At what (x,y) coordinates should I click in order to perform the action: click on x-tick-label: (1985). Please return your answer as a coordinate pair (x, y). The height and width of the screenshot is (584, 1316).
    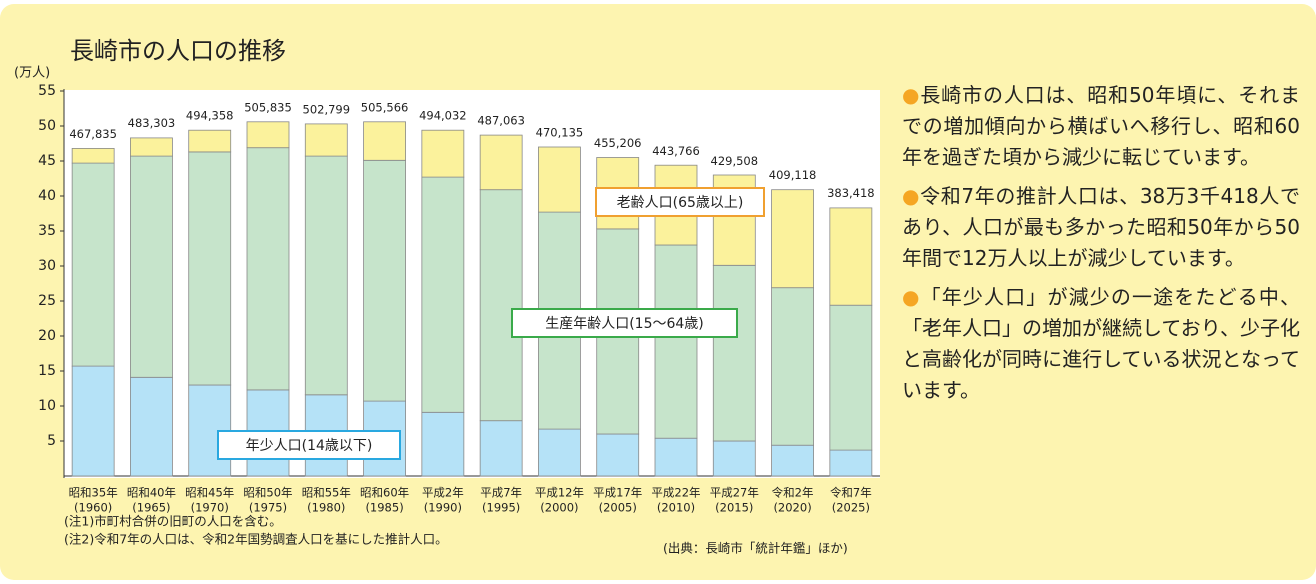
    Looking at the image, I should click on (384, 508).